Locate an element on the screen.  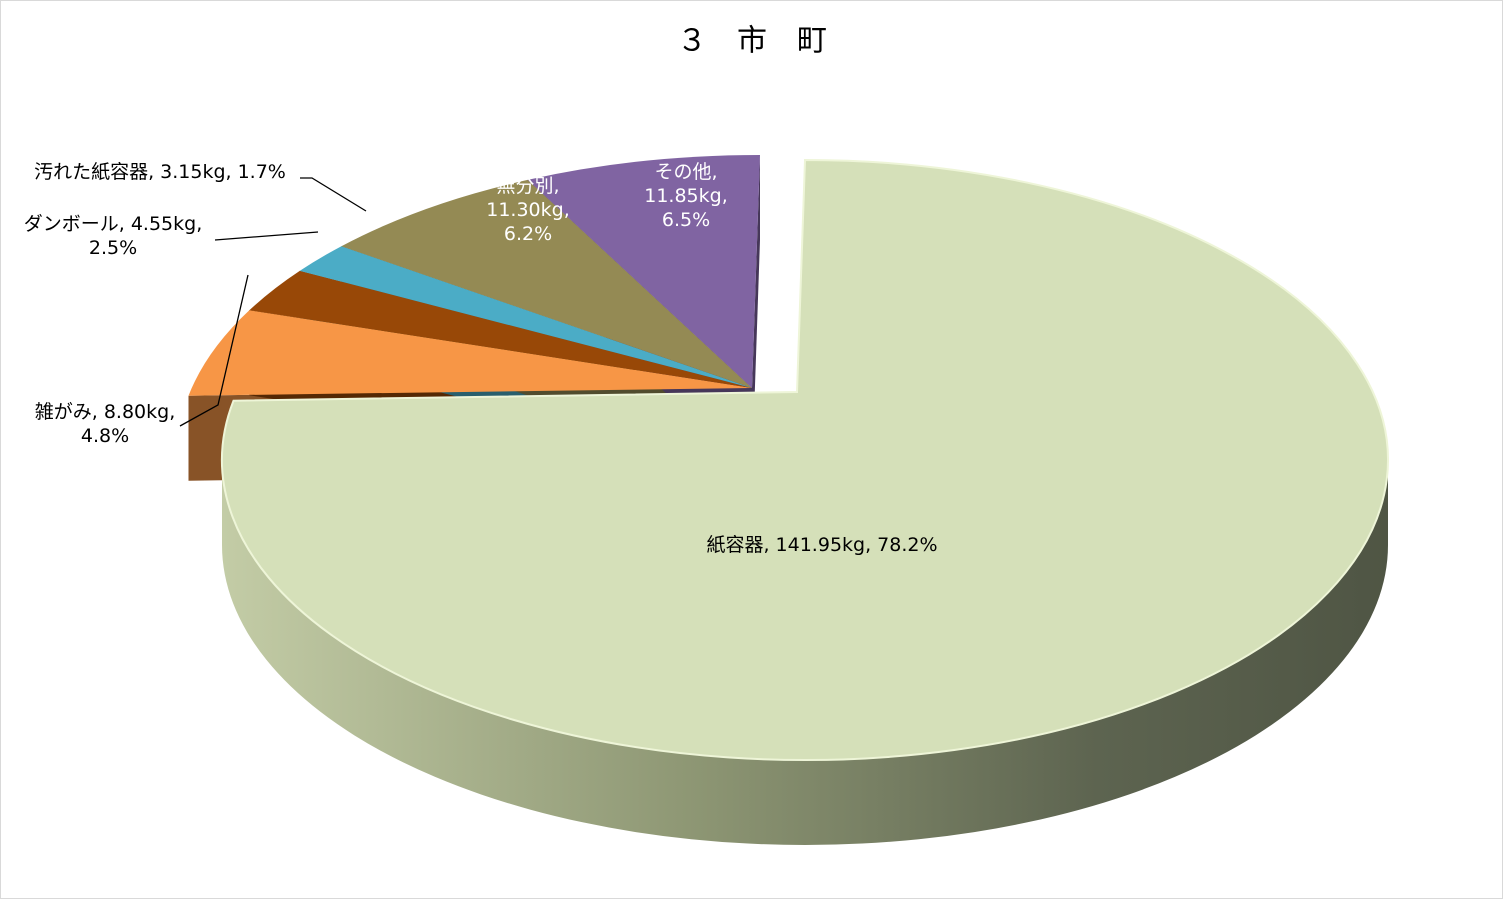
data-label-part: 6.5% is located at coordinates (686, 220).